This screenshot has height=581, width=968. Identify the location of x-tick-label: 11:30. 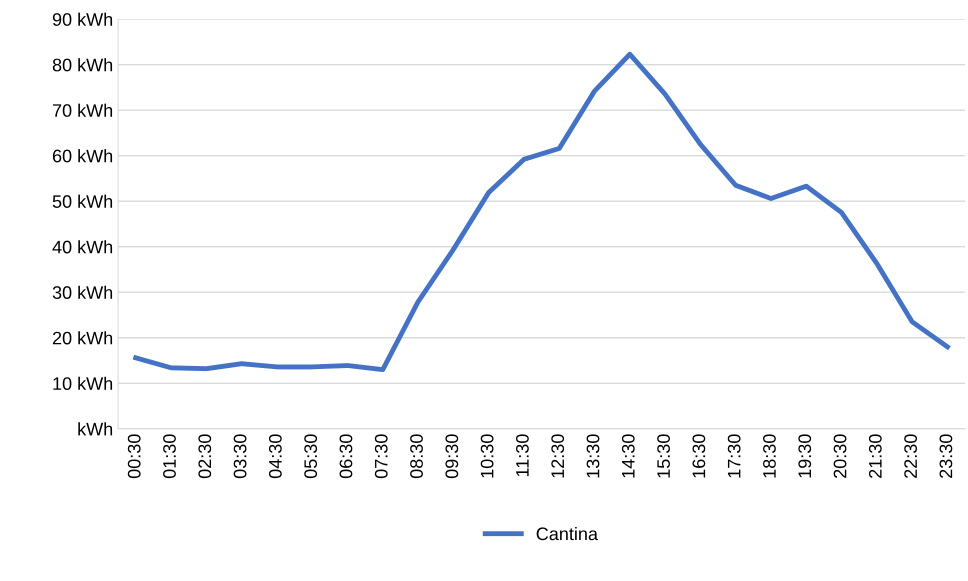
(522, 455).